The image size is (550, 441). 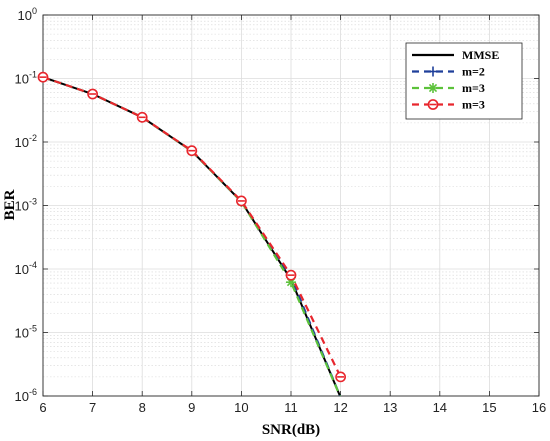 What do you see at coordinates (480, 55) in the screenshot?
I see `legend-label: MMSE` at bounding box center [480, 55].